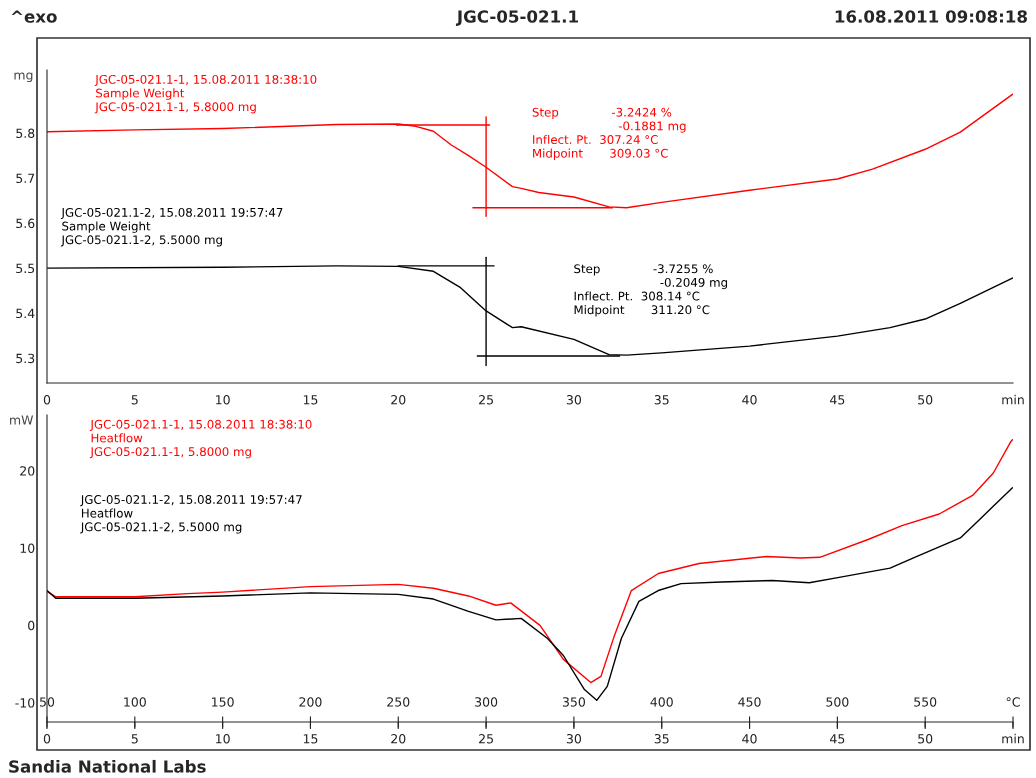 Image resolution: width=1036 pixels, height=778 pixels. Describe the element at coordinates (310, 702) in the screenshot. I see `x2-tick-label: 200` at that location.